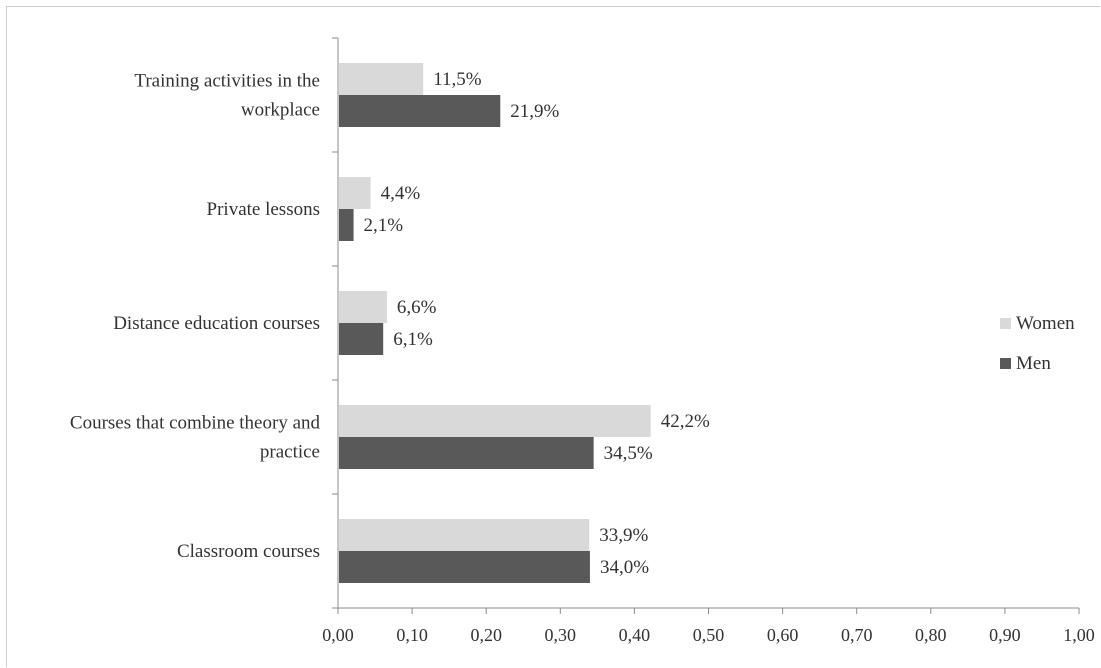 Image resolution: width=1101 pixels, height=668 pixels. Describe the element at coordinates (1037, 343) in the screenshot. I see `legend: Women Men` at that location.